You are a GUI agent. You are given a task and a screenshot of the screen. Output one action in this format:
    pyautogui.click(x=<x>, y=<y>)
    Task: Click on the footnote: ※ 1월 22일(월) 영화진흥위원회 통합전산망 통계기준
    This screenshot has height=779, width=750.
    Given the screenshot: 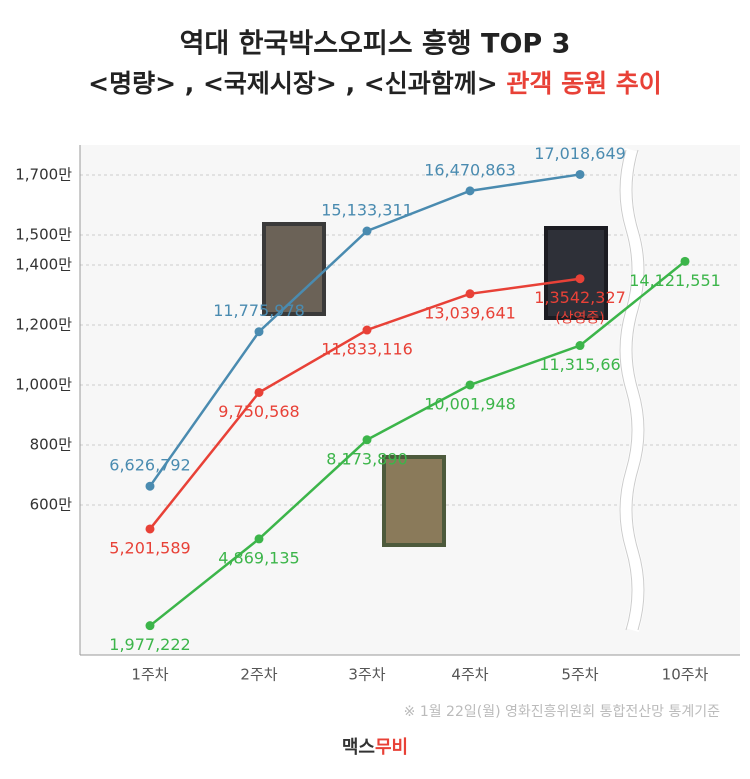 What is the action you would take?
    pyautogui.click(x=562, y=712)
    